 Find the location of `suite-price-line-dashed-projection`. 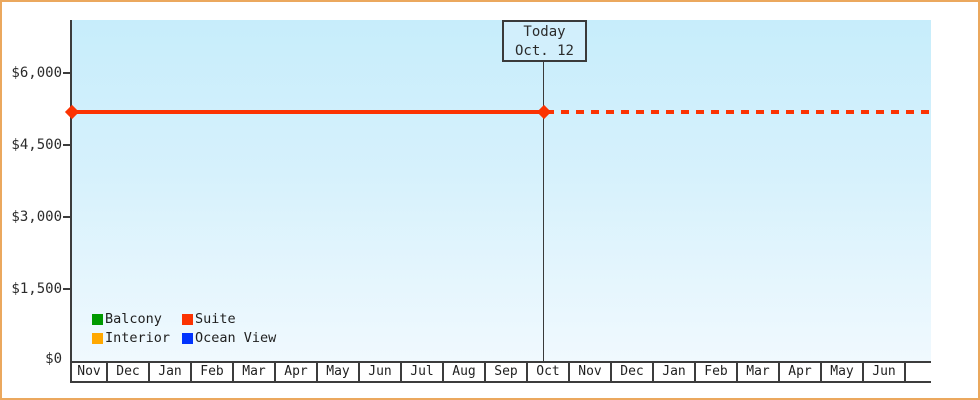

suite-price-line-dashed-projection is located at coordinates (738, 112).